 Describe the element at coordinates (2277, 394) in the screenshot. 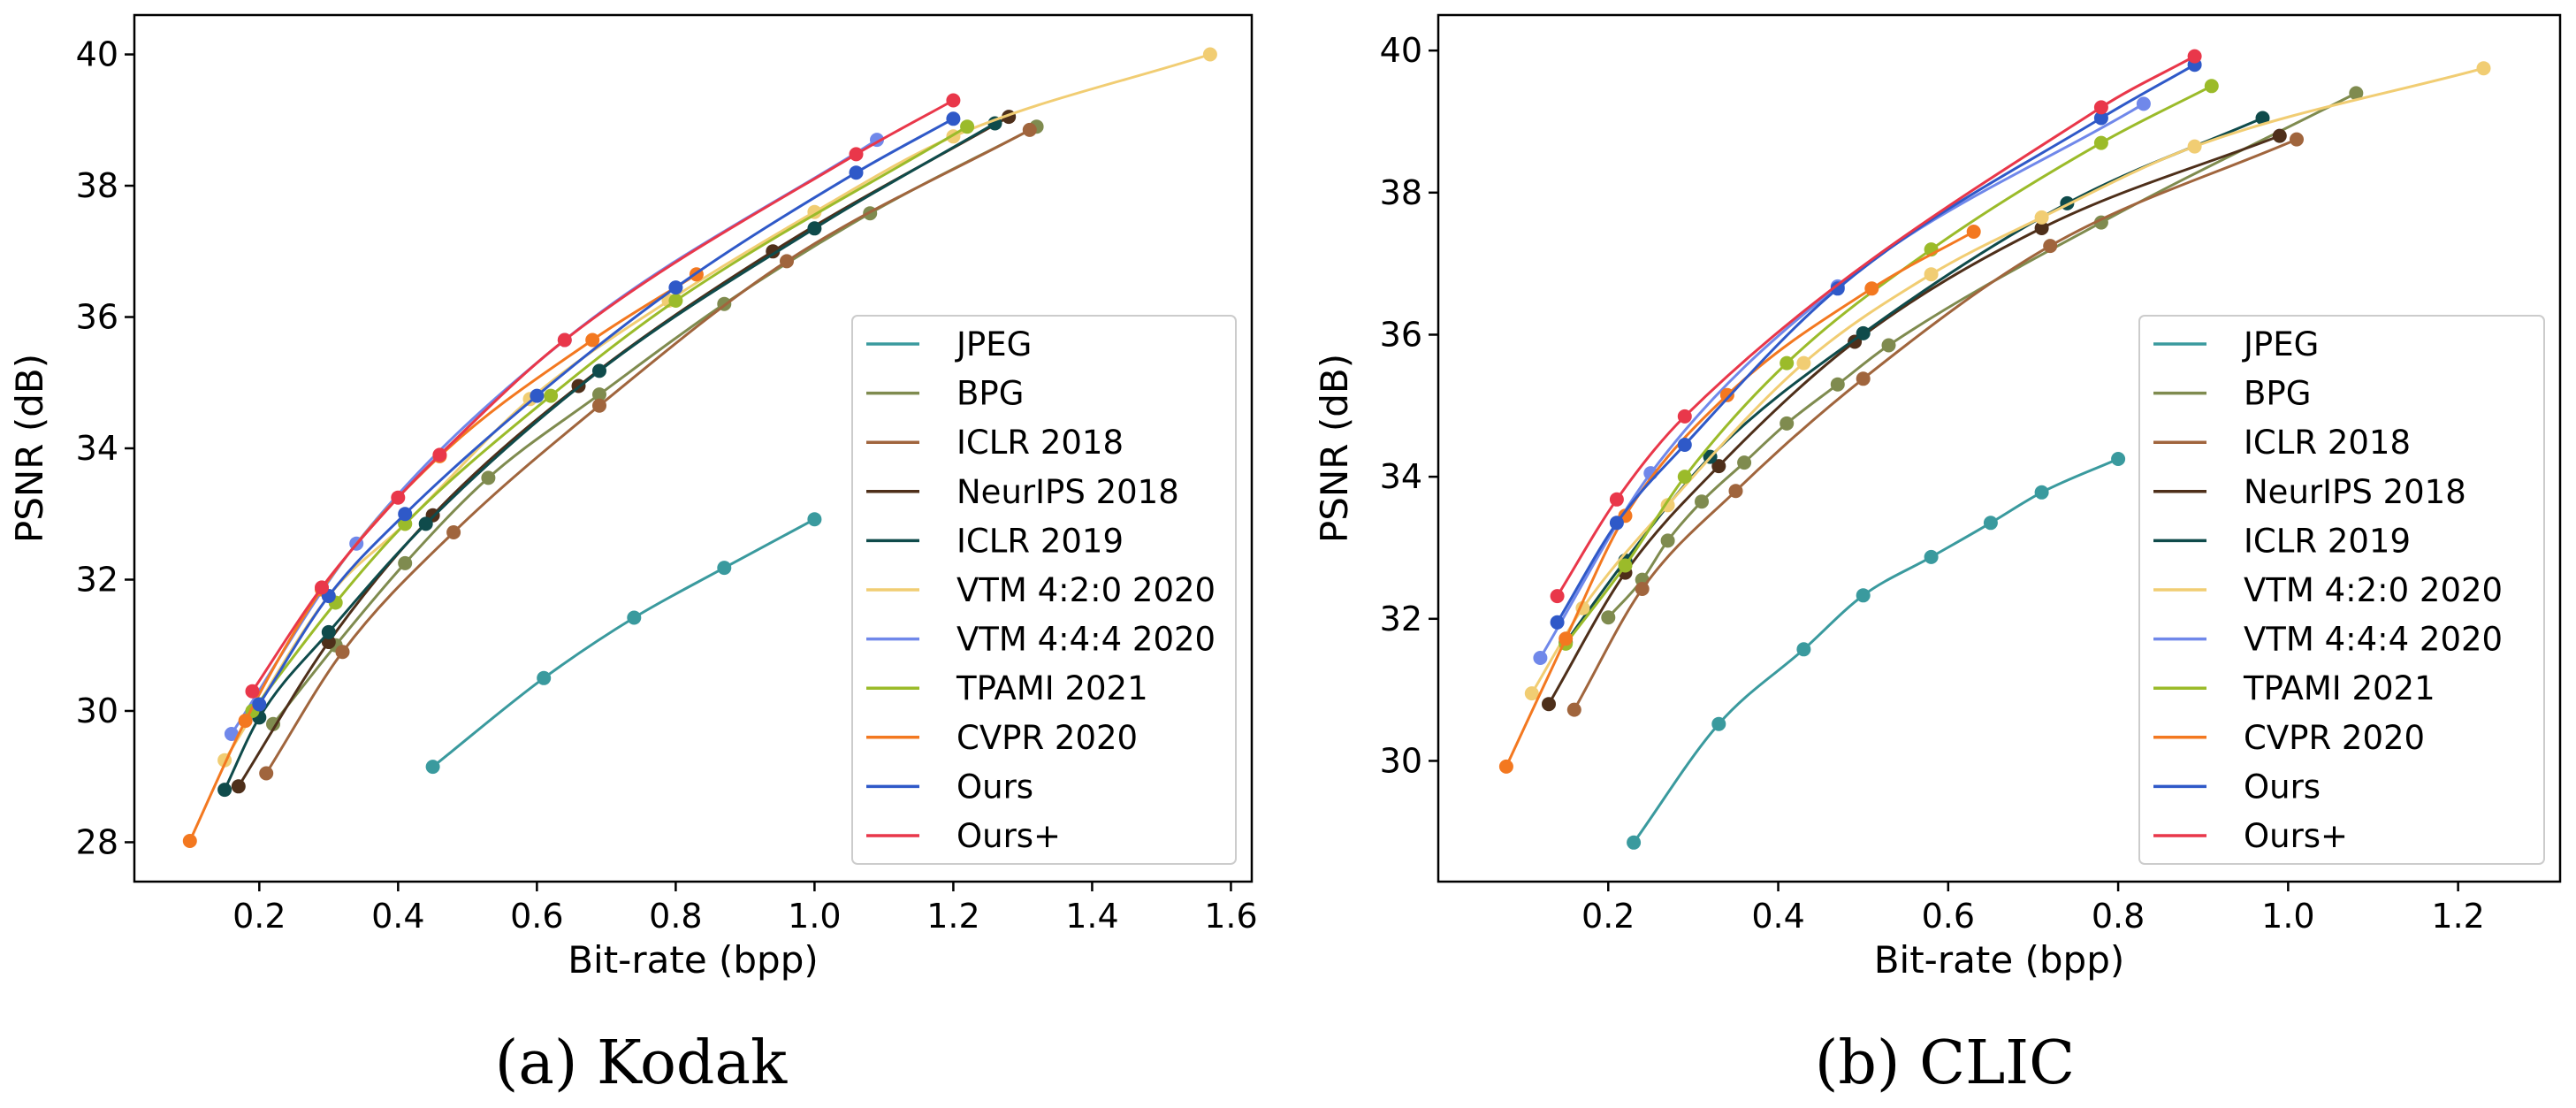

I see `legend-label: BPG` at that location.